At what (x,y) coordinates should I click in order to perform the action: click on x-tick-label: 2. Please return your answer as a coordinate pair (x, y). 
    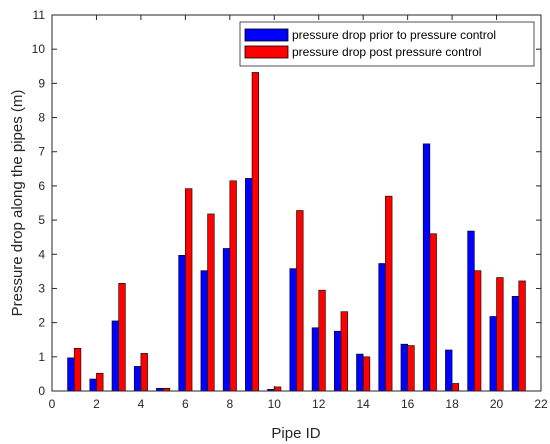
    Looking at the image, I should click on (96, 404).